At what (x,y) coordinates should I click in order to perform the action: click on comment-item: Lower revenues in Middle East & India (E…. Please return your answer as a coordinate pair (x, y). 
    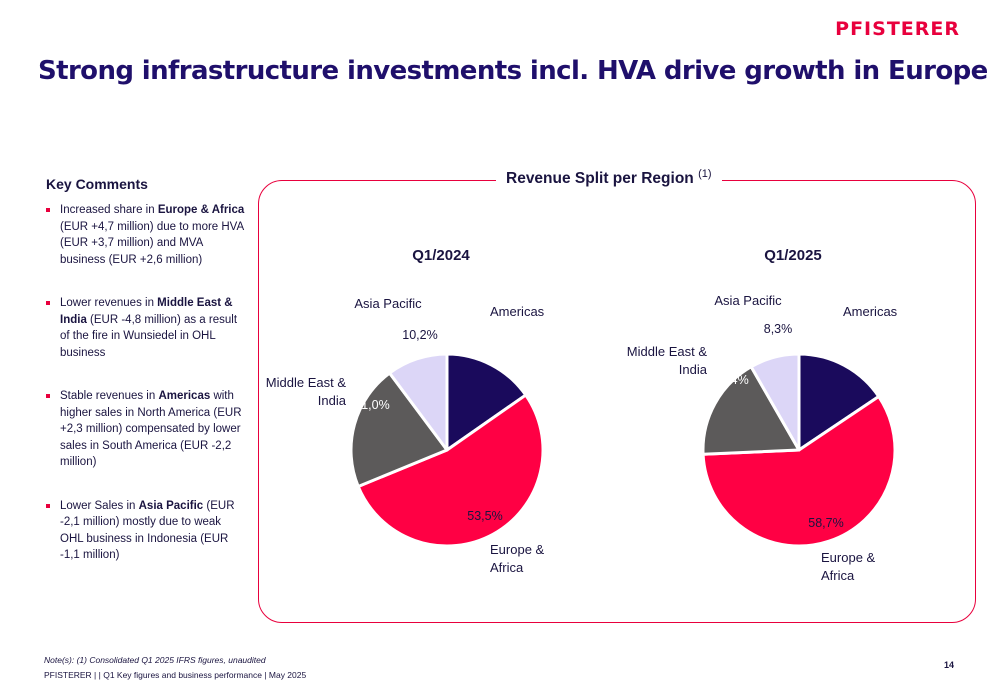
    Looking at the image, I should click on (146, 328).